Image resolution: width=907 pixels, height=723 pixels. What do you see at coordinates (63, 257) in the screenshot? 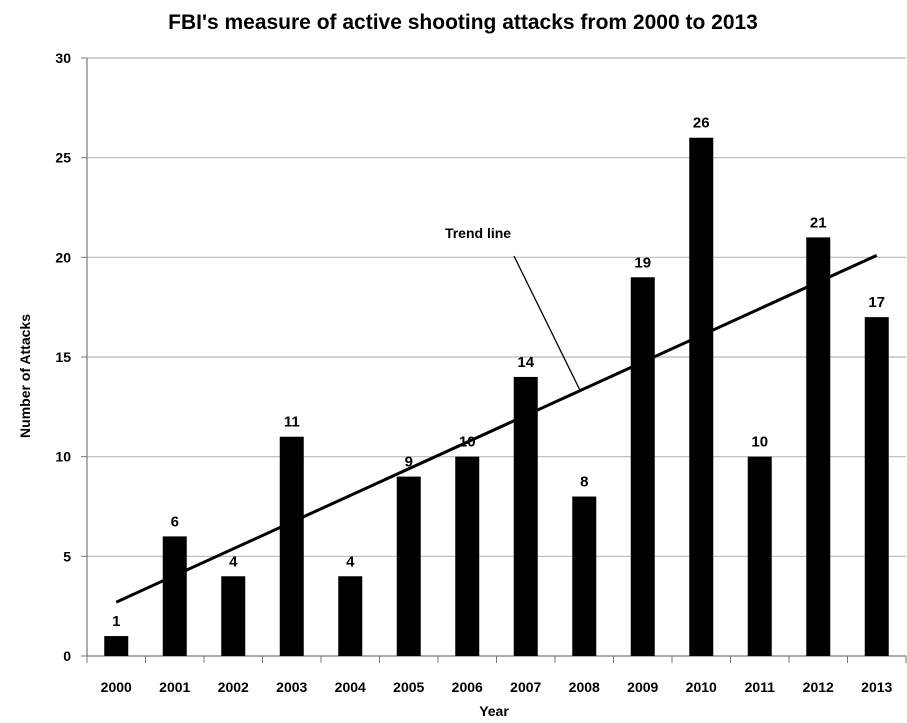
I see `y-tick-label: 20` at bounding box center [63, 257].